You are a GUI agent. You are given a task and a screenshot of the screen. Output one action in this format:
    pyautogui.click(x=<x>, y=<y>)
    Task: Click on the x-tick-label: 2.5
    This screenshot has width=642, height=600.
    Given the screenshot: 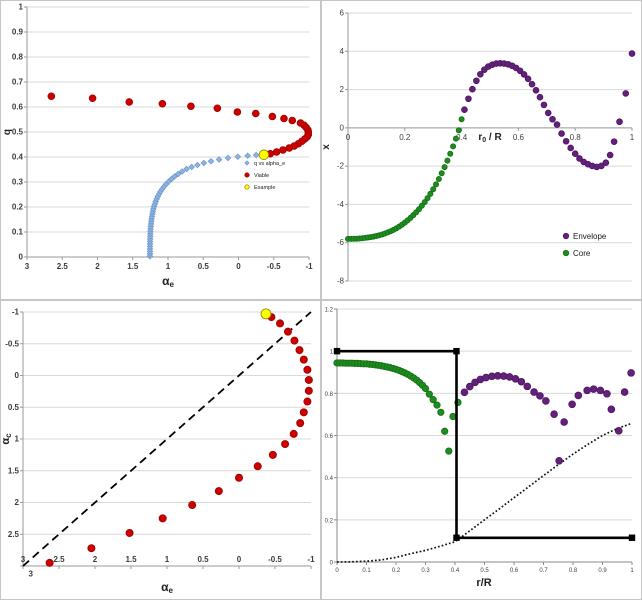 What is the action you would take?
    pyautogui.click(x=63, y=266)
    